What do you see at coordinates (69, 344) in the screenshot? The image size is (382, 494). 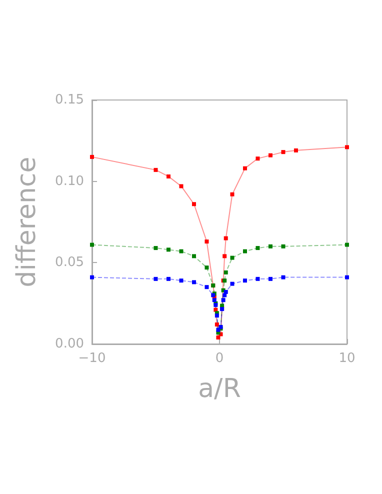 I see `y-tick-label: 0.00` at bounding box center [69, 344].